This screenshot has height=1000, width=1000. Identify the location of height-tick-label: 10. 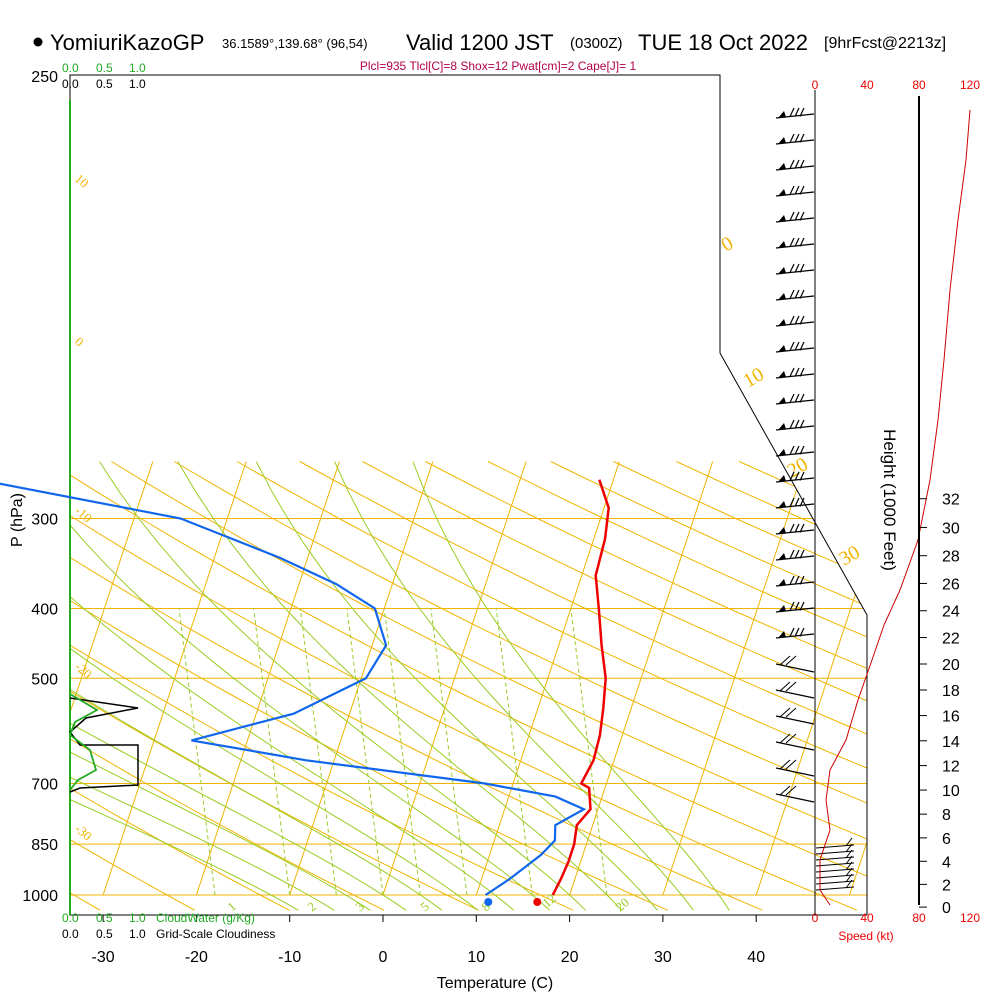
(951, 791).